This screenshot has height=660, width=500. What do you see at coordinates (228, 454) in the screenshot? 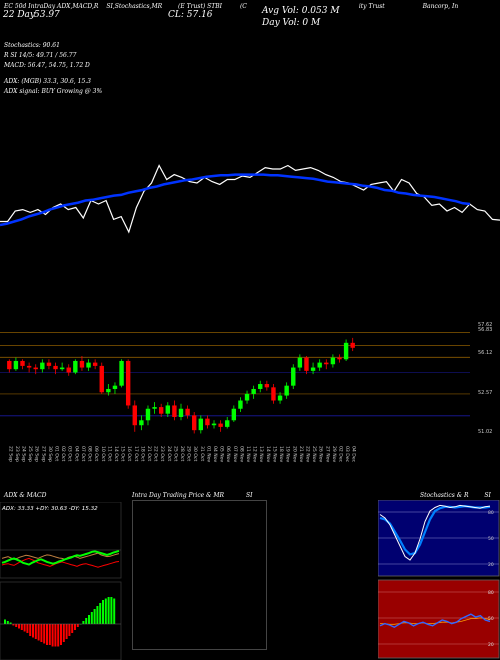
I see `date-tick-label: 06 Nov` at bounding box center [228, 454].